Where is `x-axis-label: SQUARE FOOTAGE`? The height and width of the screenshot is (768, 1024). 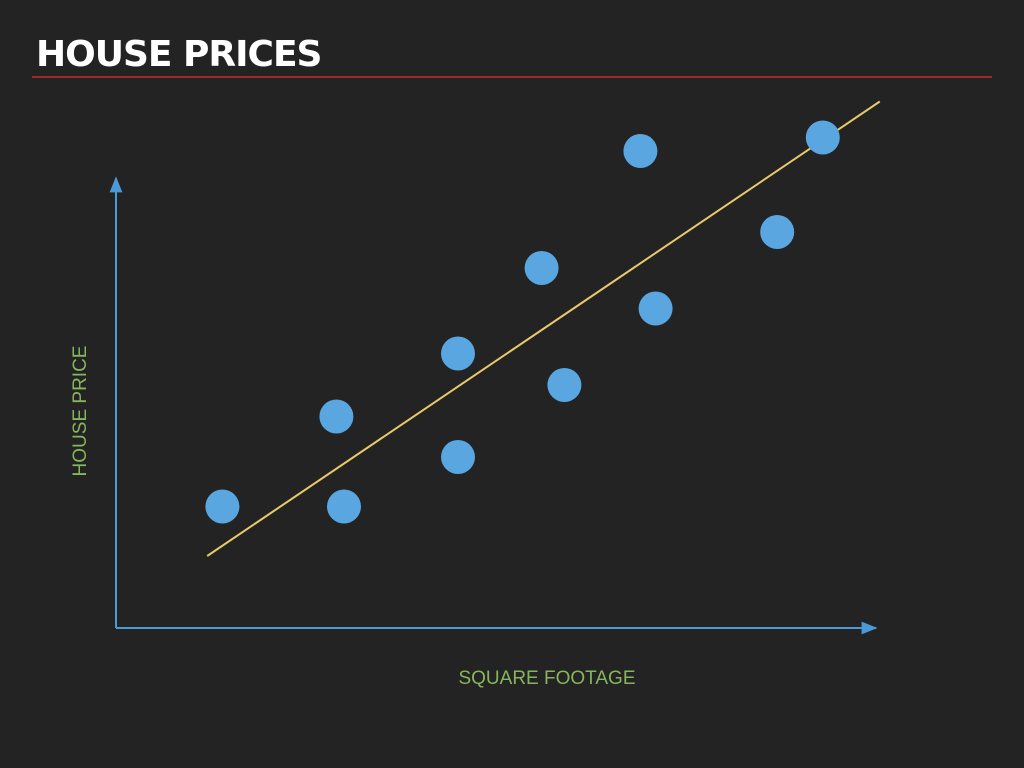
x-axis-label: SQUARE FOOTAGE is located at coordinates (546, 678).